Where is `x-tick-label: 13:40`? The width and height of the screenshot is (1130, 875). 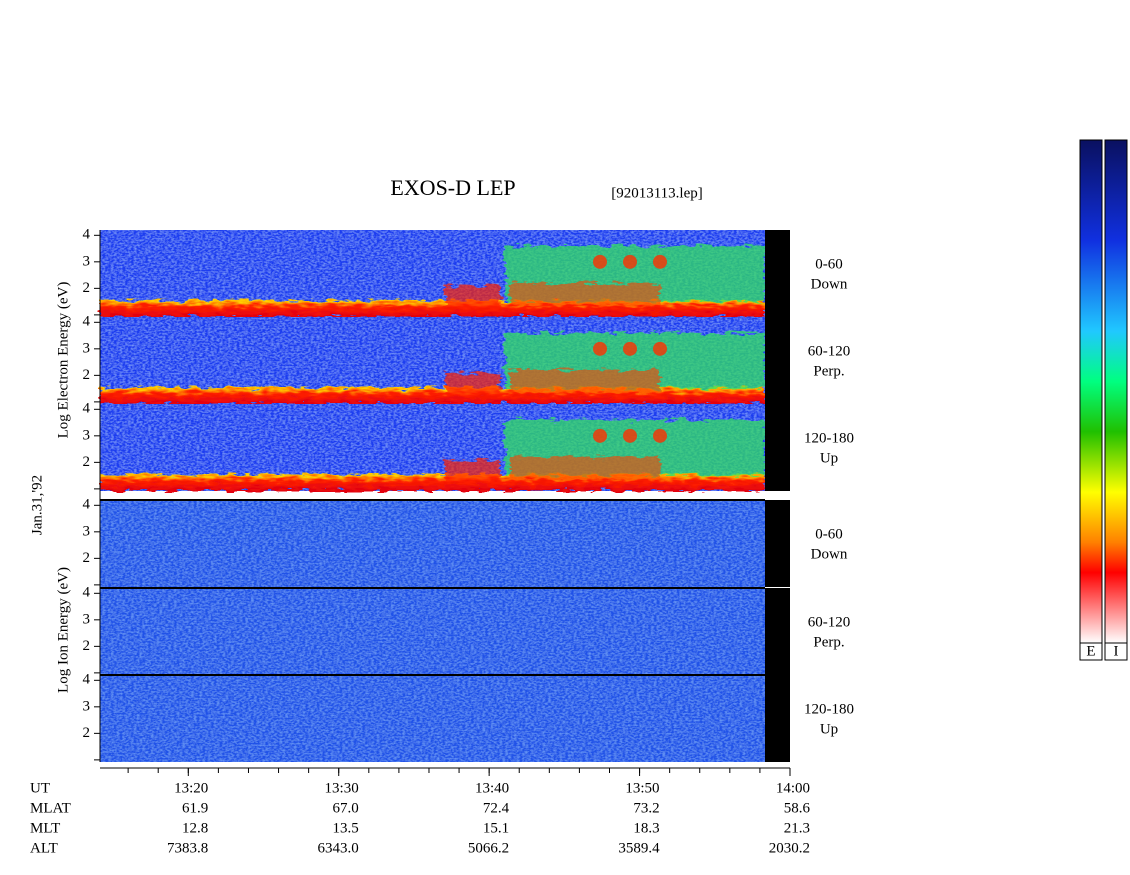 x-tick-label: 13:40 is located at coordinates (492, 788).